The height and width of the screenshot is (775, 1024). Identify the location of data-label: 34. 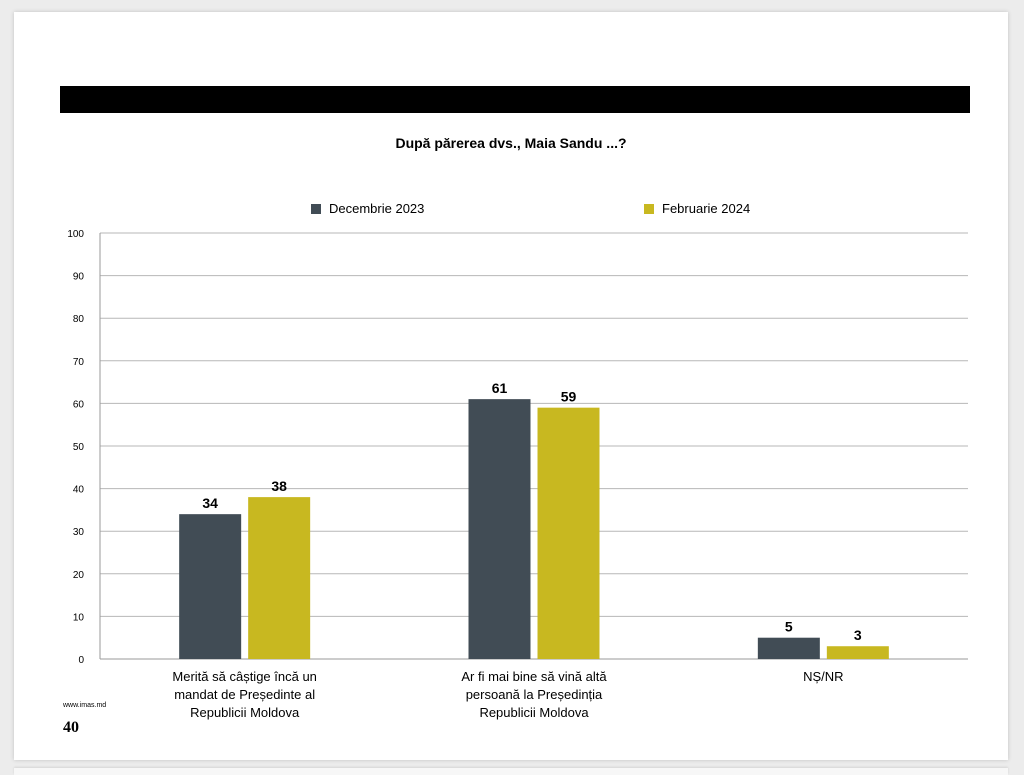
(210, 503).